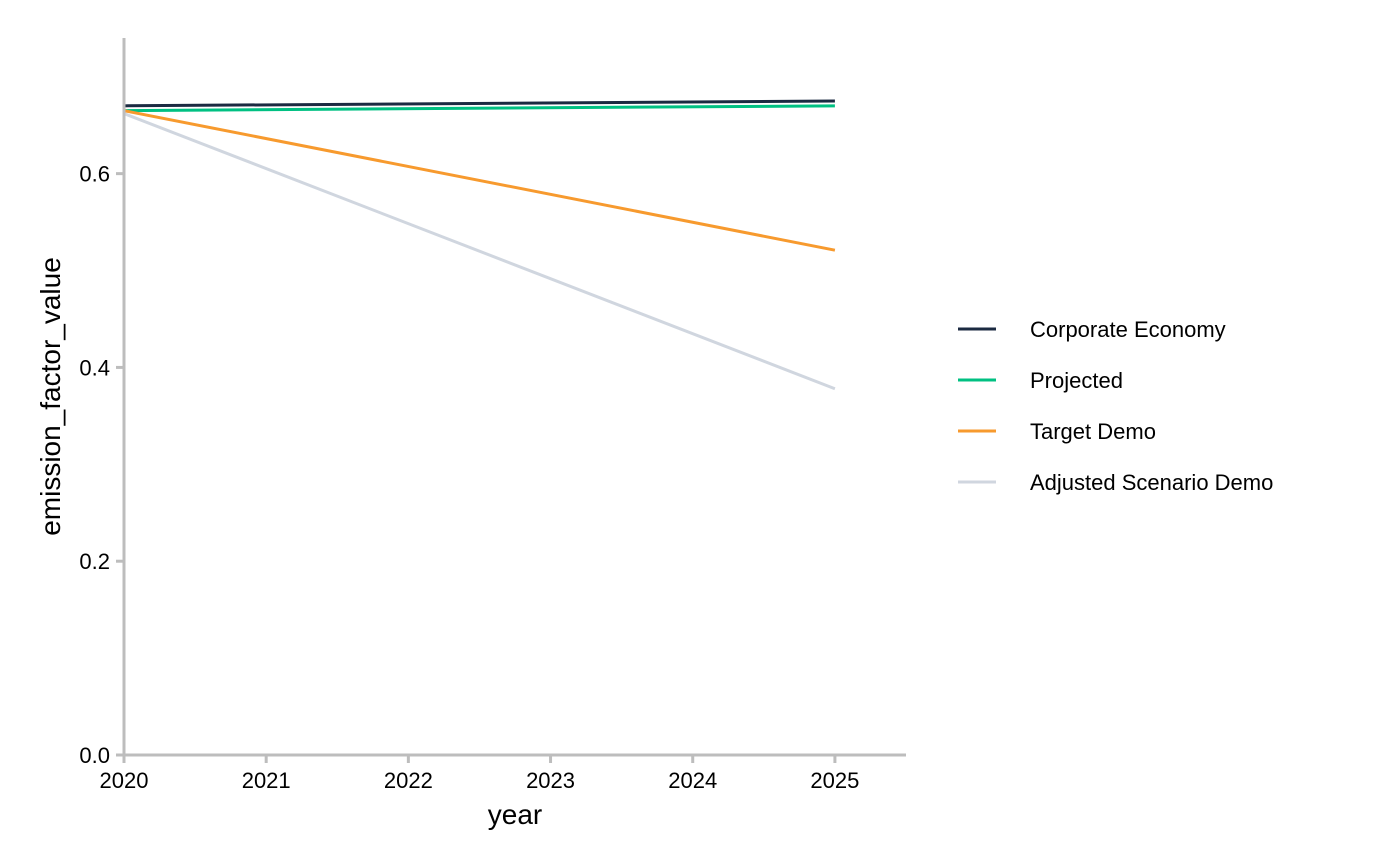 The width and height of the screenshot is (1400, 866). What do you see at coordinates (124, 780) in the screenshot?
I see `x-tick-label: 2020` at bounding box center [124, 780].